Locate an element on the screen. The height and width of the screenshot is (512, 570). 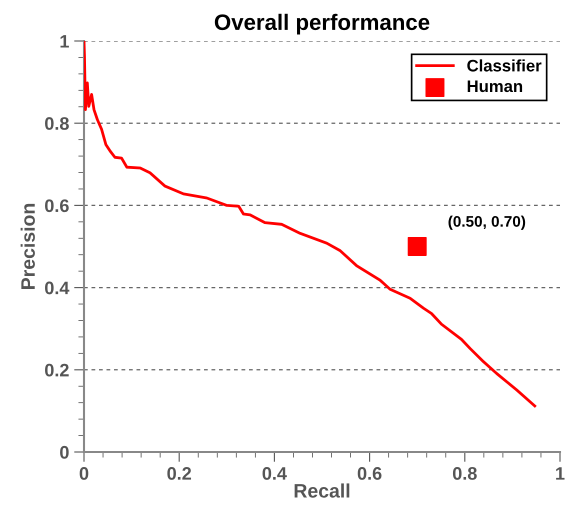
x-tick-label: 1 is located at coordinates (560, 473).